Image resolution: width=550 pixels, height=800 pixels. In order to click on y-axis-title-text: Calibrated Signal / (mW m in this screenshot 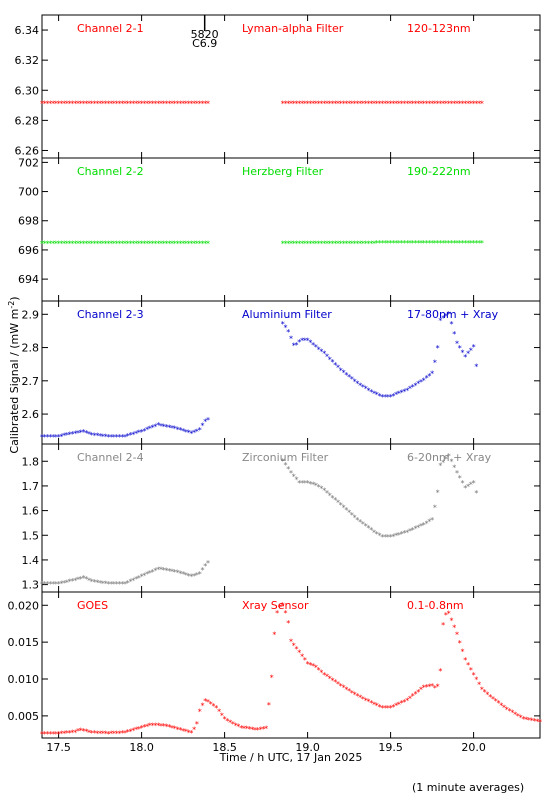, I will do `click(14, 381)`.